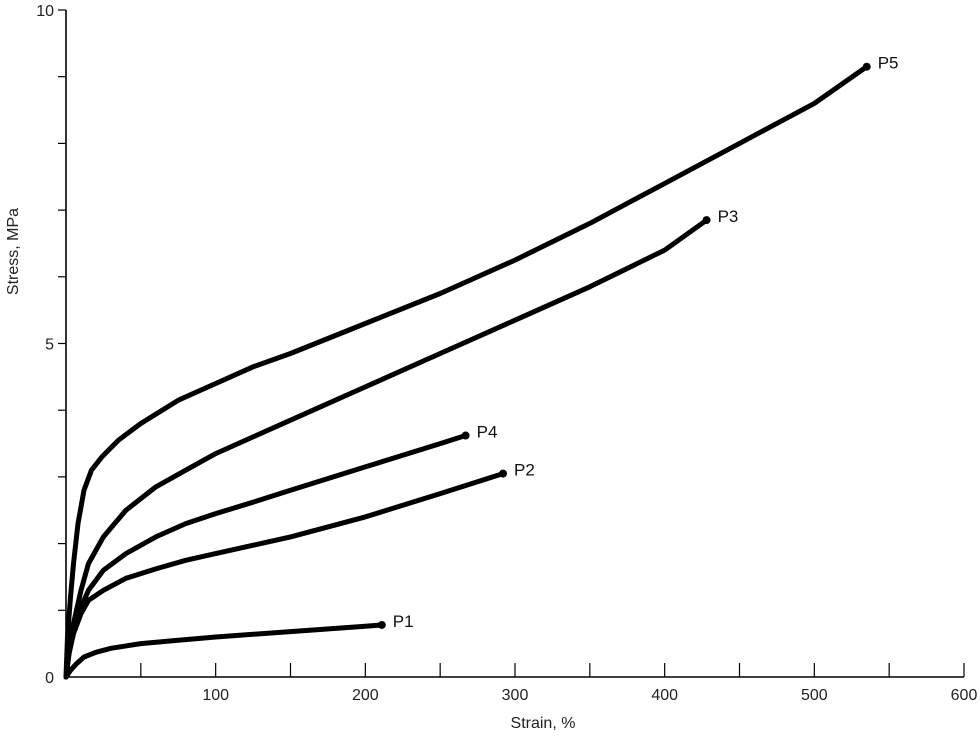 The width and height of the screenshot is (980, 737). Describe the element at coordinates (866, 66) in the screenshot. I see `series-end-point-p5` at that location.